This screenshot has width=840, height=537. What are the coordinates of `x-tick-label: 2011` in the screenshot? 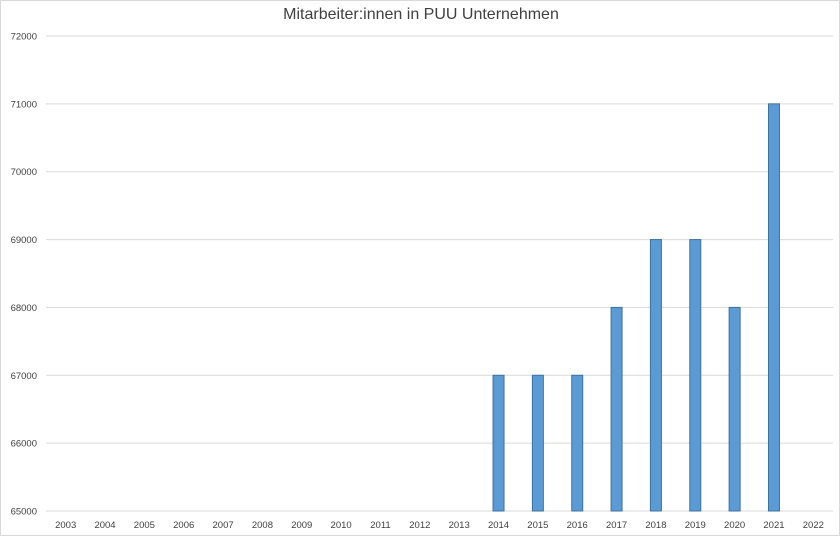 It's located at (380, 525).